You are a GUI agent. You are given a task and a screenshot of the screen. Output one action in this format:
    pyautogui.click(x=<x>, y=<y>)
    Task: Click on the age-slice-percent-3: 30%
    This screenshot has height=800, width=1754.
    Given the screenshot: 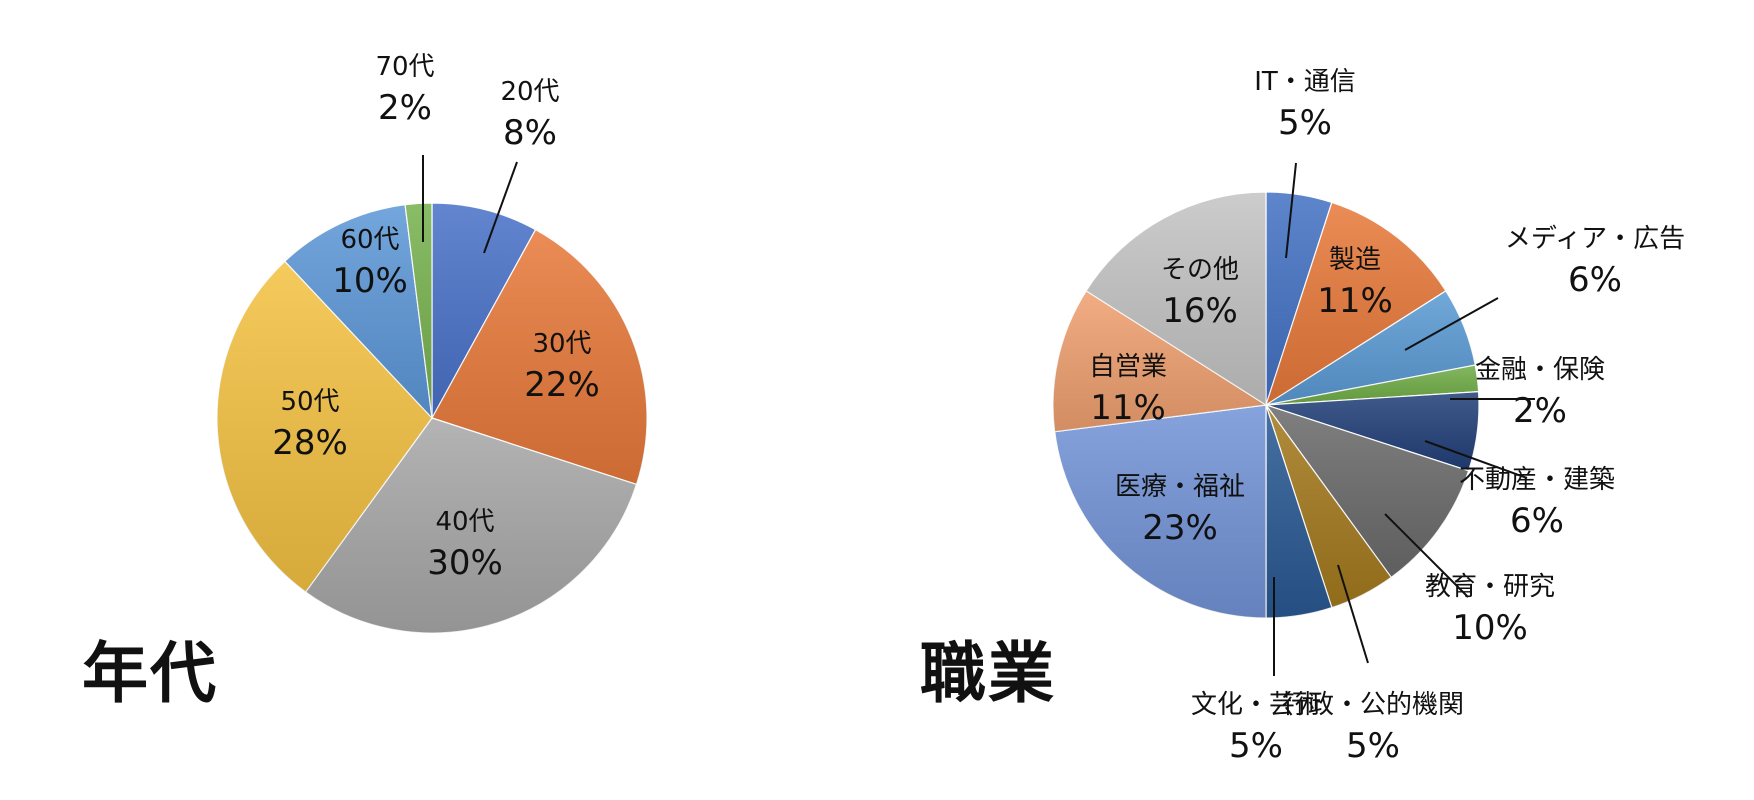 What is the action you would take?
    pyautogui.click(x=465, y=563)
    